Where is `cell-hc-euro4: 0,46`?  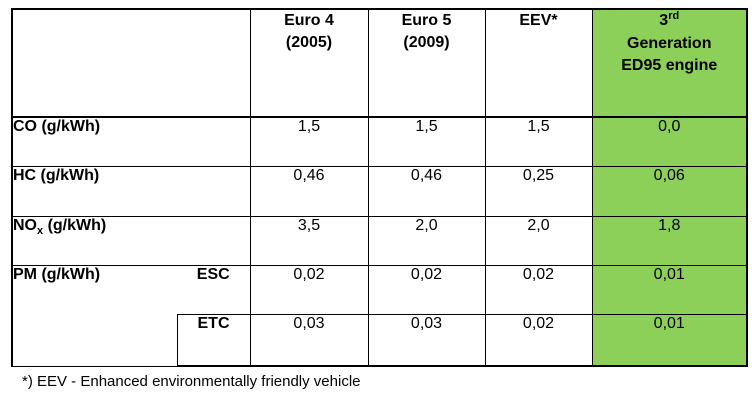
cell-hc-euro4: 0,46 is located at coordinates (309, 191).